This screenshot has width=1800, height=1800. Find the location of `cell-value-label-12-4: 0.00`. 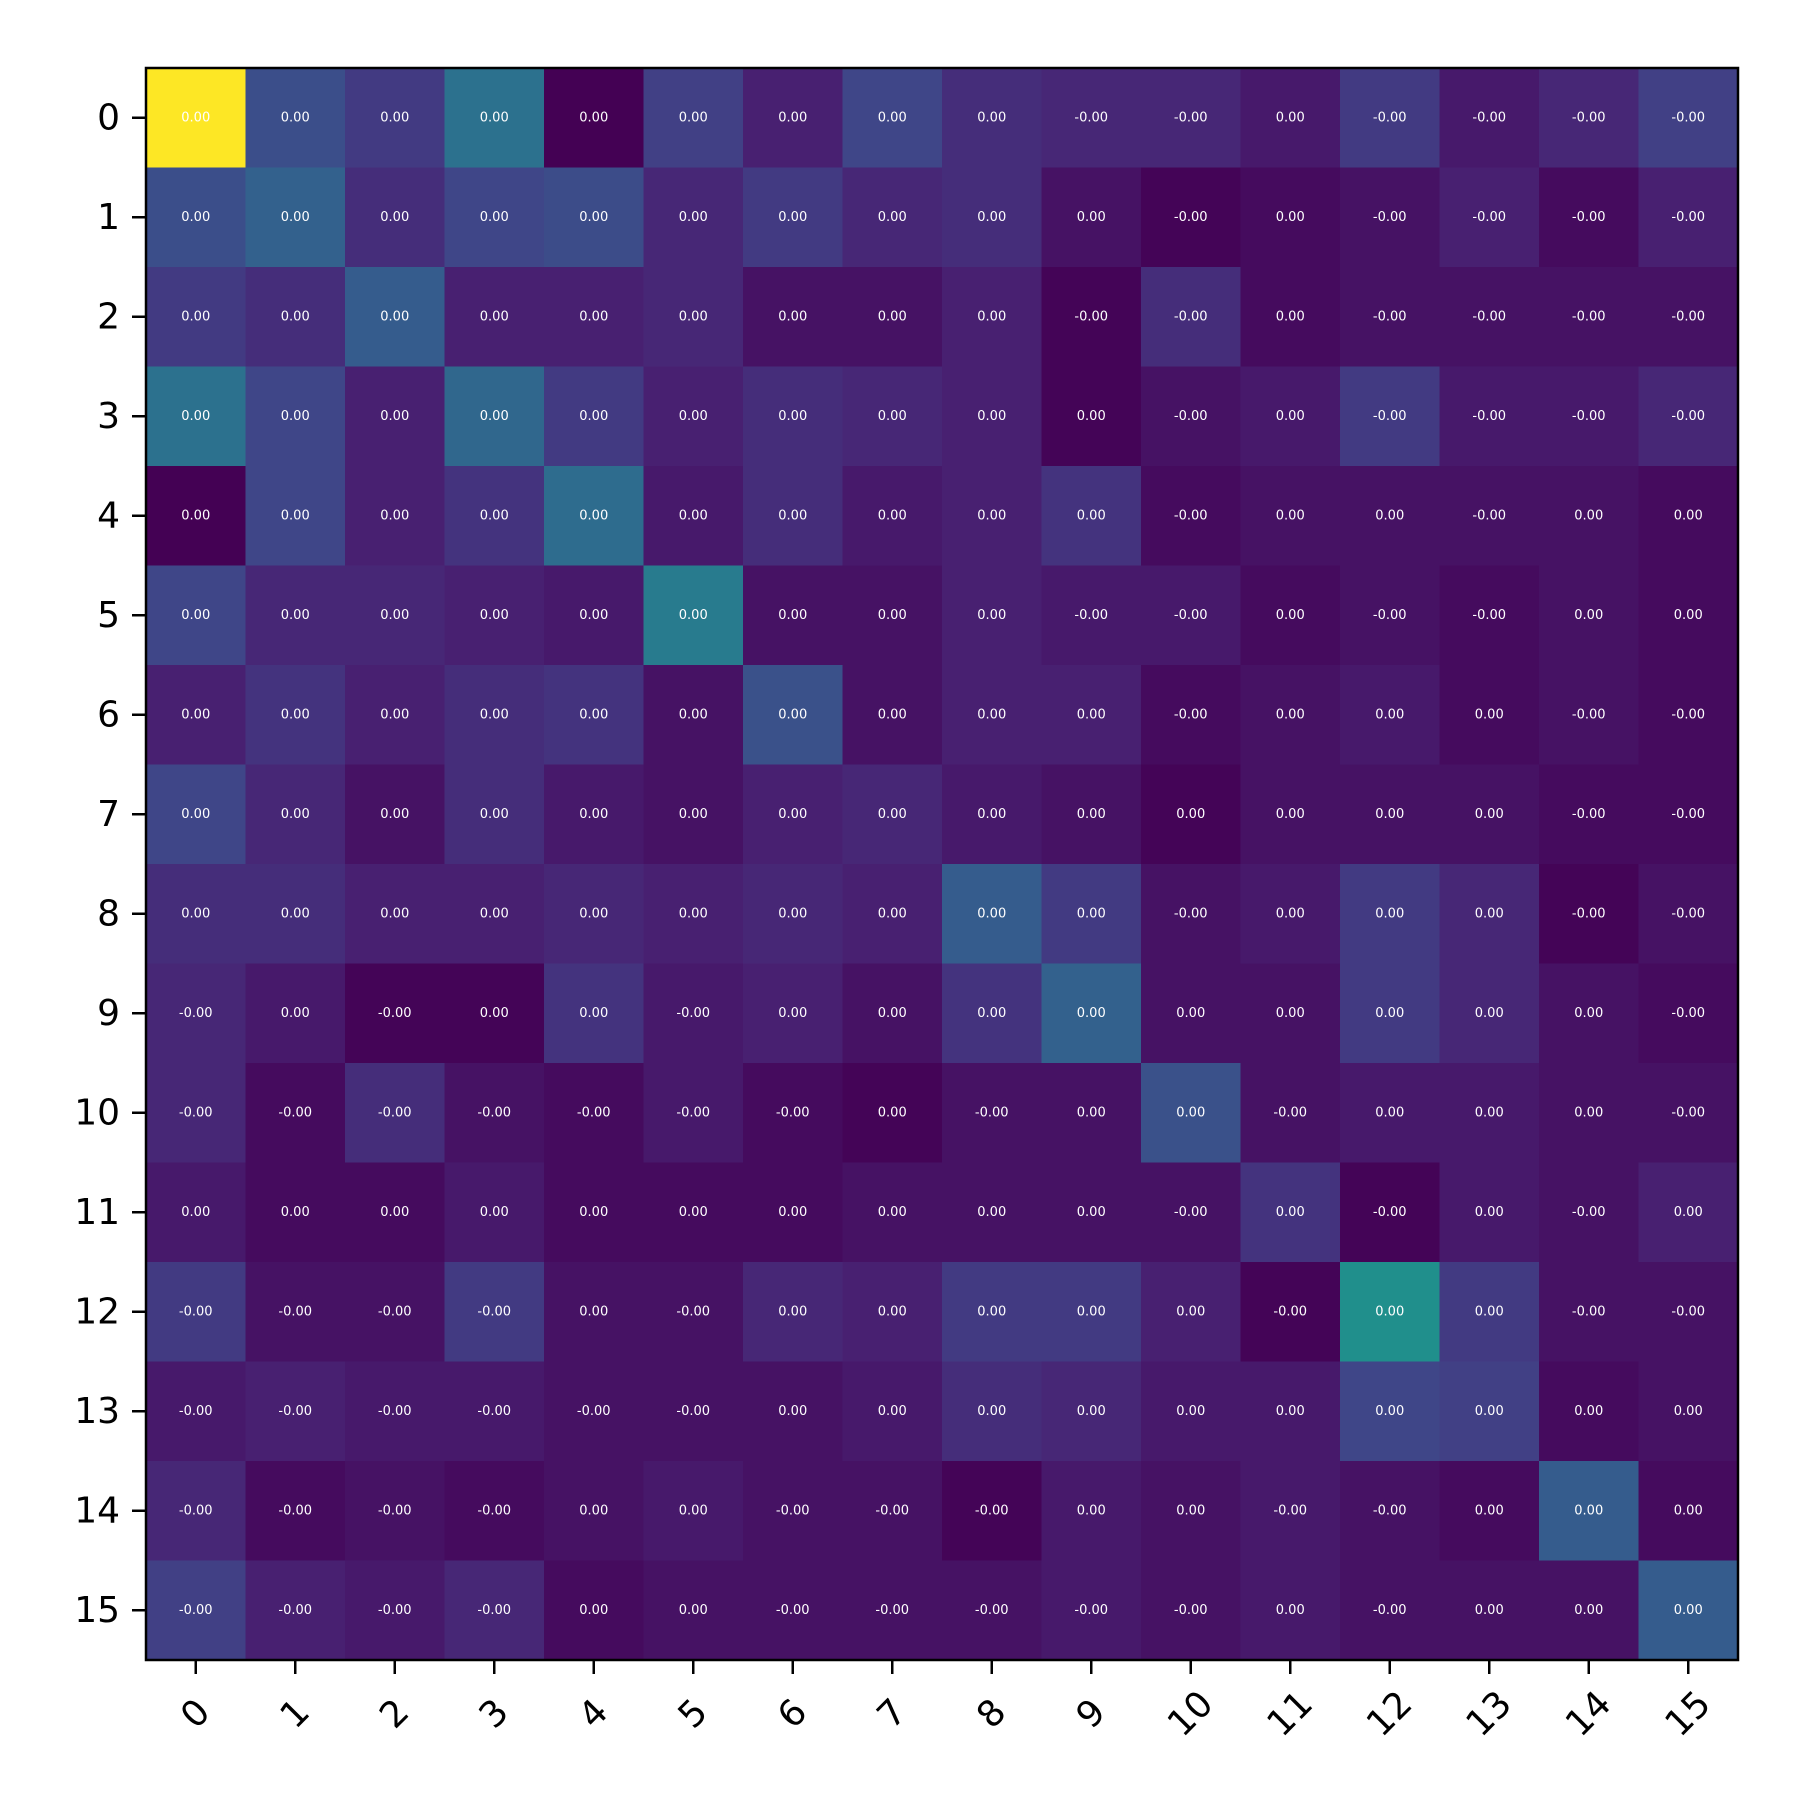

cell-value-label-12-4: 0.00 is located at coordinates (593, 1311).